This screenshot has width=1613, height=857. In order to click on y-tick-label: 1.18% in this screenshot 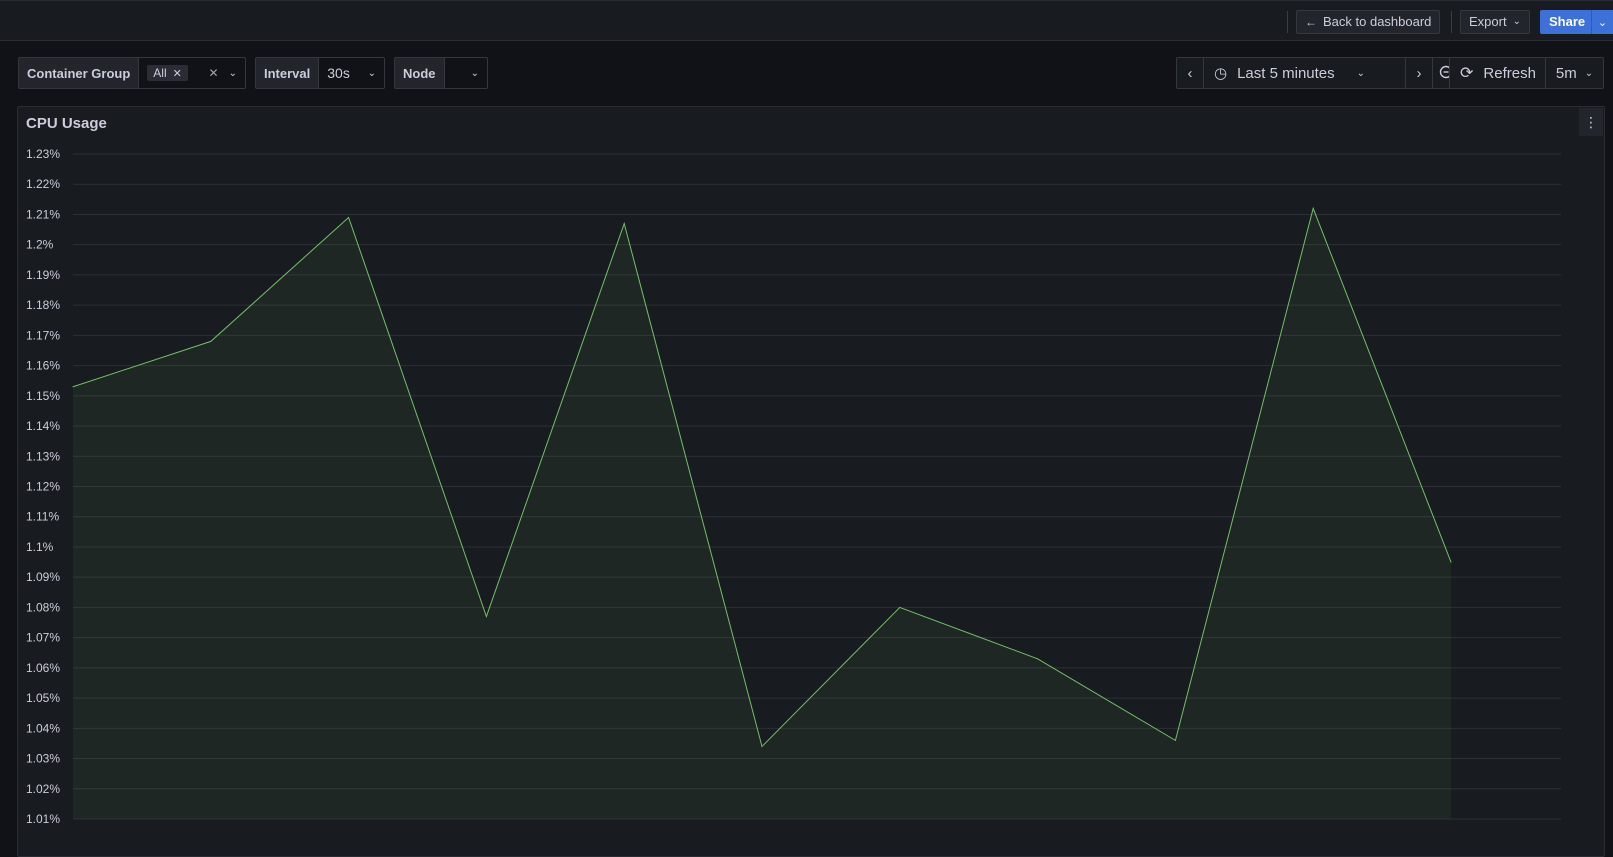, I will do `click(43, 305)`.